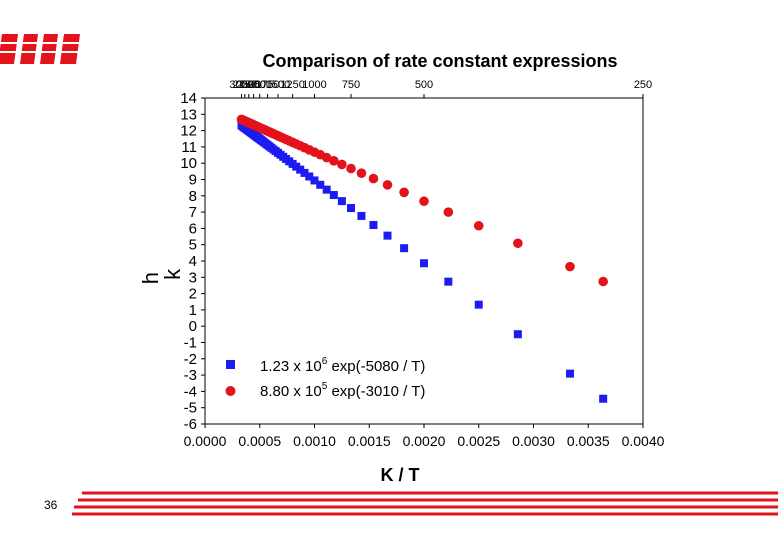  I want to click on y-tick-label: 4, so click(193, 261).